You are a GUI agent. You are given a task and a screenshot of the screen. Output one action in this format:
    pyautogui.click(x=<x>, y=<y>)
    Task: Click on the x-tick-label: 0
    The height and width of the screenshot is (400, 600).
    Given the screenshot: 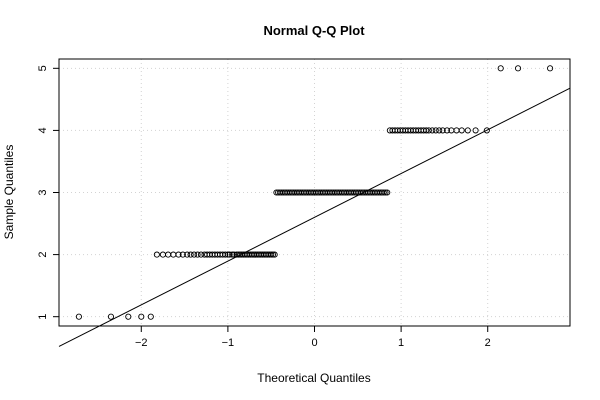 What is the action you would take?
    pyautogui.click(x=314, y=343)
    